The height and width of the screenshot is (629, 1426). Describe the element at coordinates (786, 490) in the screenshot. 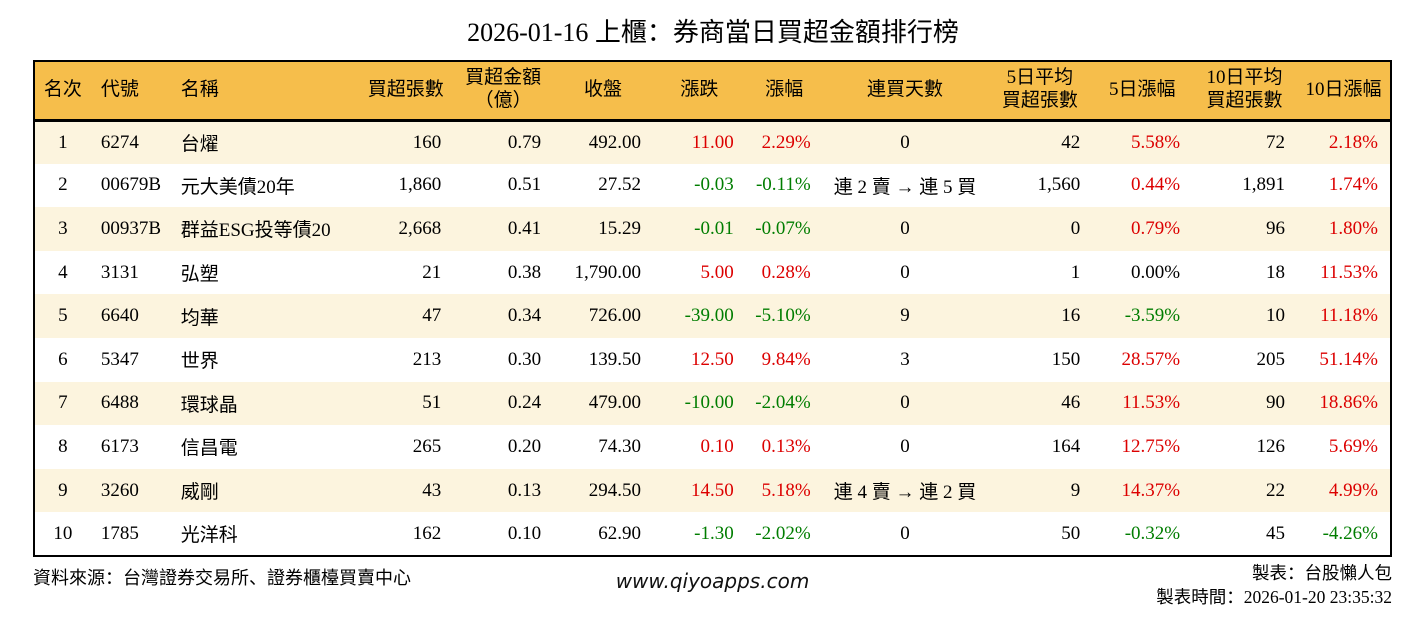

I see `cell-chg_pct: 5.18%` at that location.